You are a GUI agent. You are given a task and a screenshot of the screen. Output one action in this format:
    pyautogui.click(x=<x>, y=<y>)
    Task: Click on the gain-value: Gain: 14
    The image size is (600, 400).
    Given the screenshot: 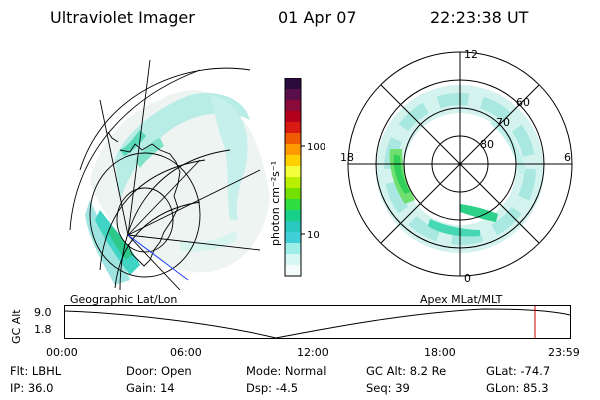 What is the action you would take?
    pyautogui.click(x=150, y=388)
    